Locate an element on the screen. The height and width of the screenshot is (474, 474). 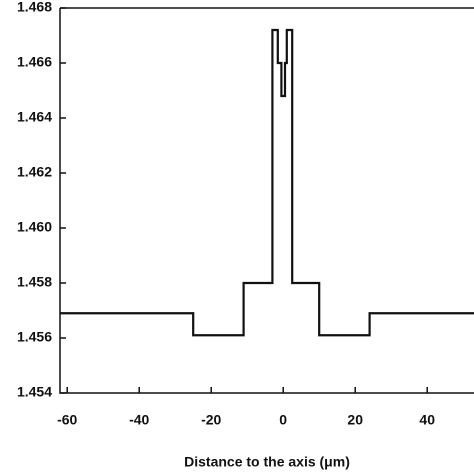
x-tick-label: 0 is located at coordinates (283, 420).